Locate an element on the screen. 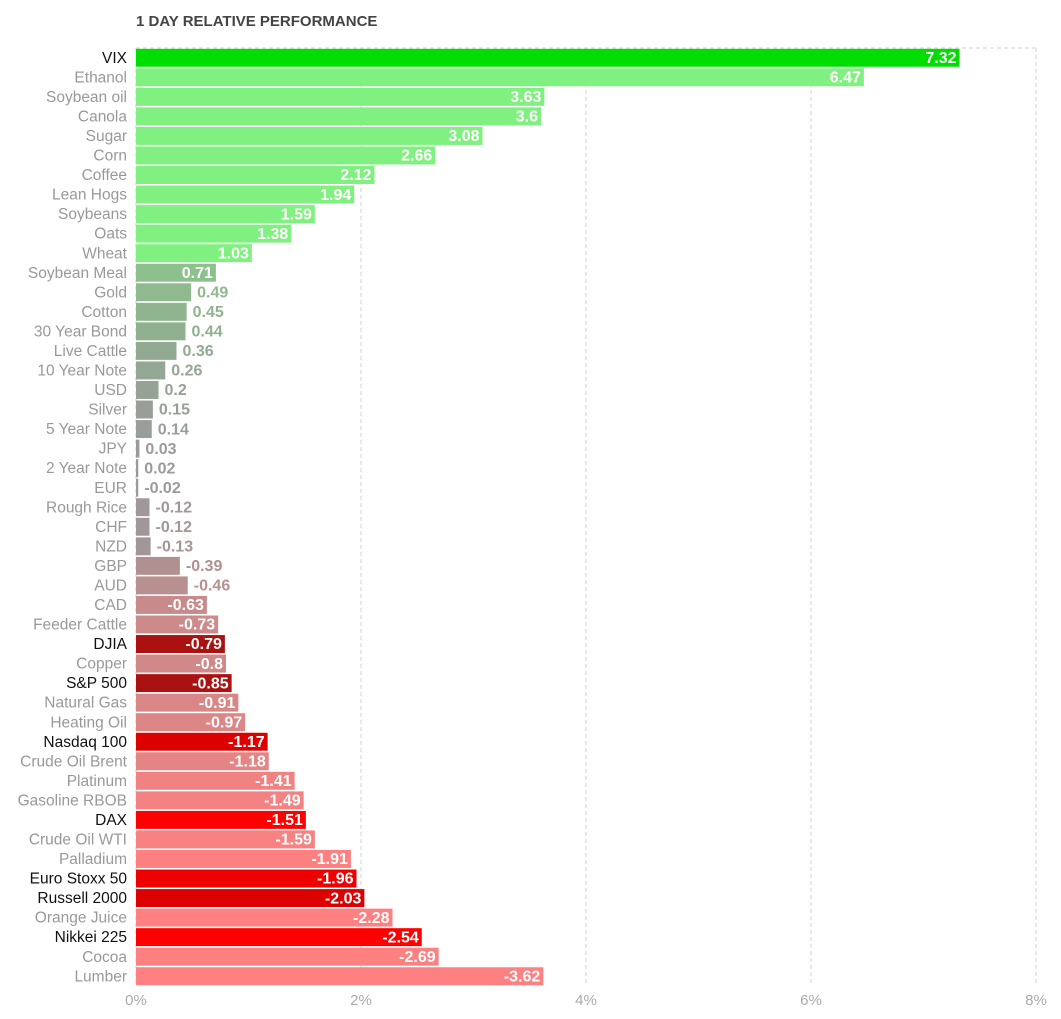 The width and height of the screenshot is (1061, 1019). value-label: 1.03 is located at coordinates (233, 253).